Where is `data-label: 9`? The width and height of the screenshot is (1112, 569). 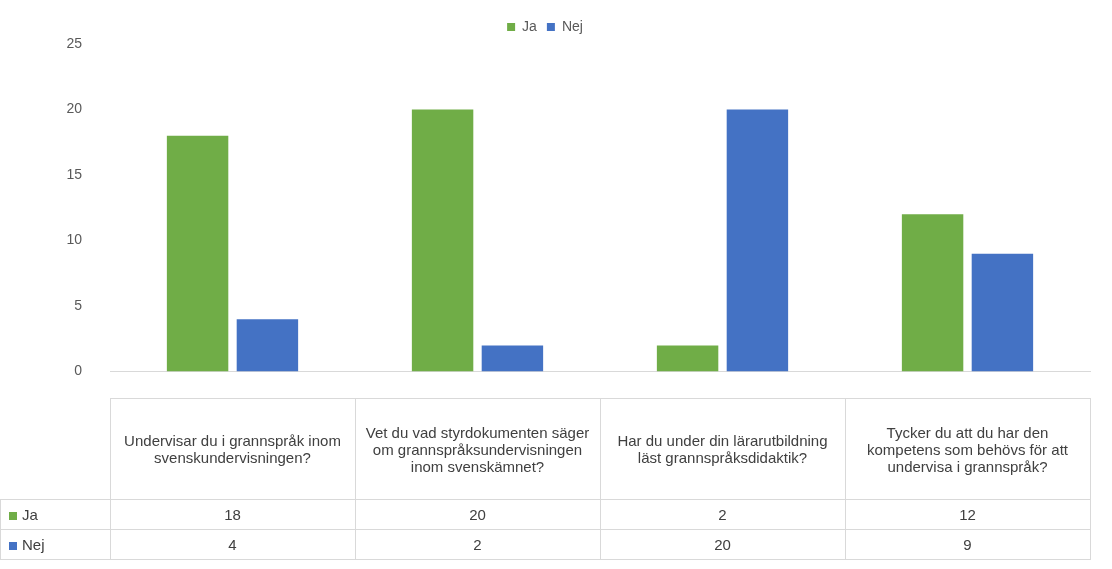
data-label: 9 is located at coordinates (967, 544).